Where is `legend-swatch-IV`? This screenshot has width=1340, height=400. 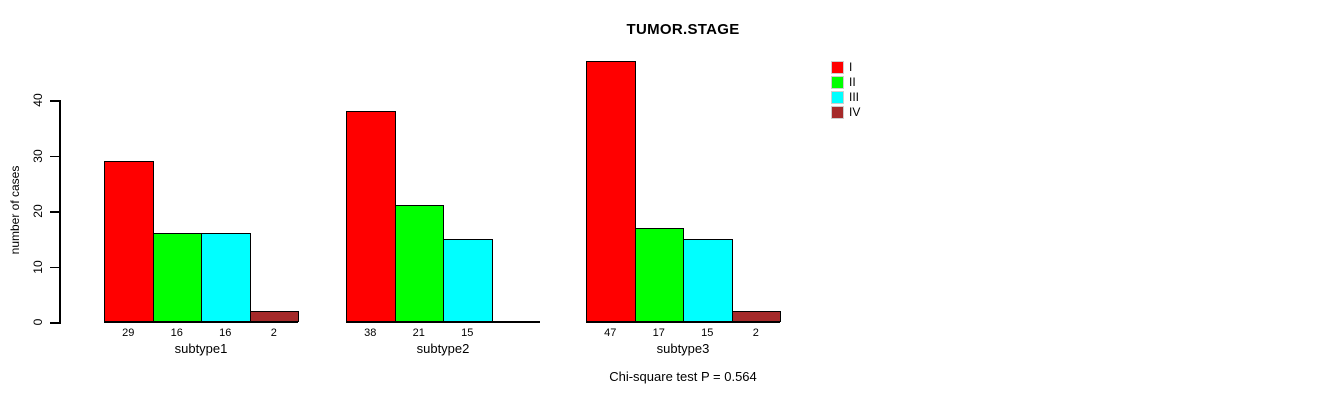
legend-swatch-IV is located at coordinates (837, 112).